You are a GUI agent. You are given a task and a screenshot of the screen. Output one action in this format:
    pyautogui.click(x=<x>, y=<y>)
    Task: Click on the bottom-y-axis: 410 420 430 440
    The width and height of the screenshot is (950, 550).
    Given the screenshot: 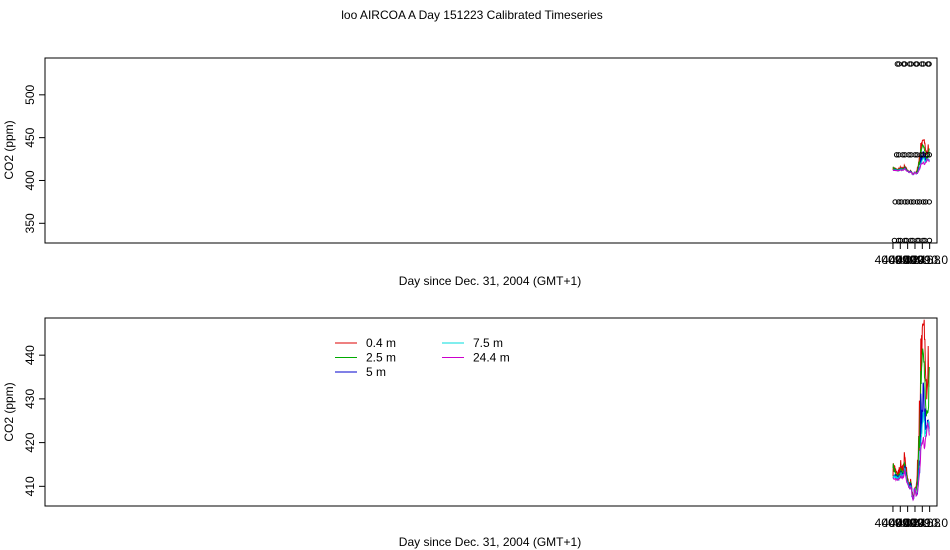 What is the action you would take?
    pyautogui.click(x=34, y=420)
    